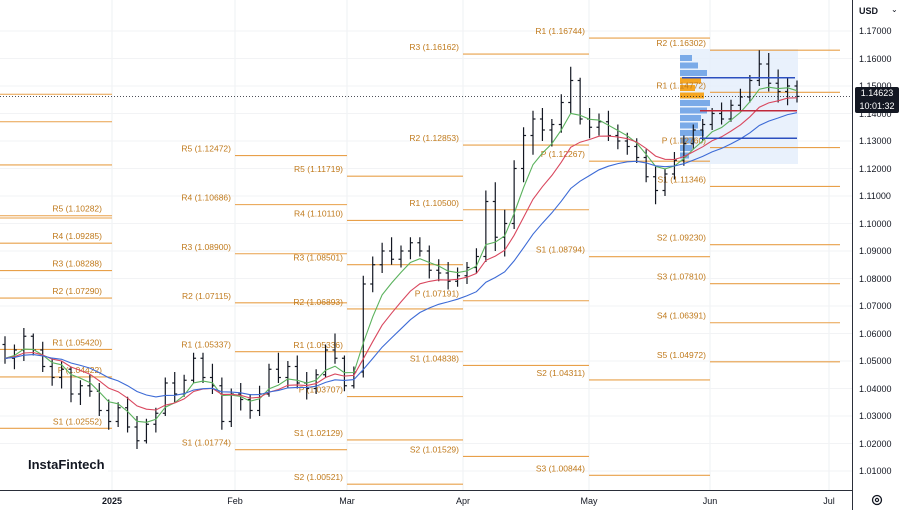 The image size is (900, 511). Describe the element at coordinates (235, 501) in the screenshot. I see `time-tick-label: Feb` at that location.